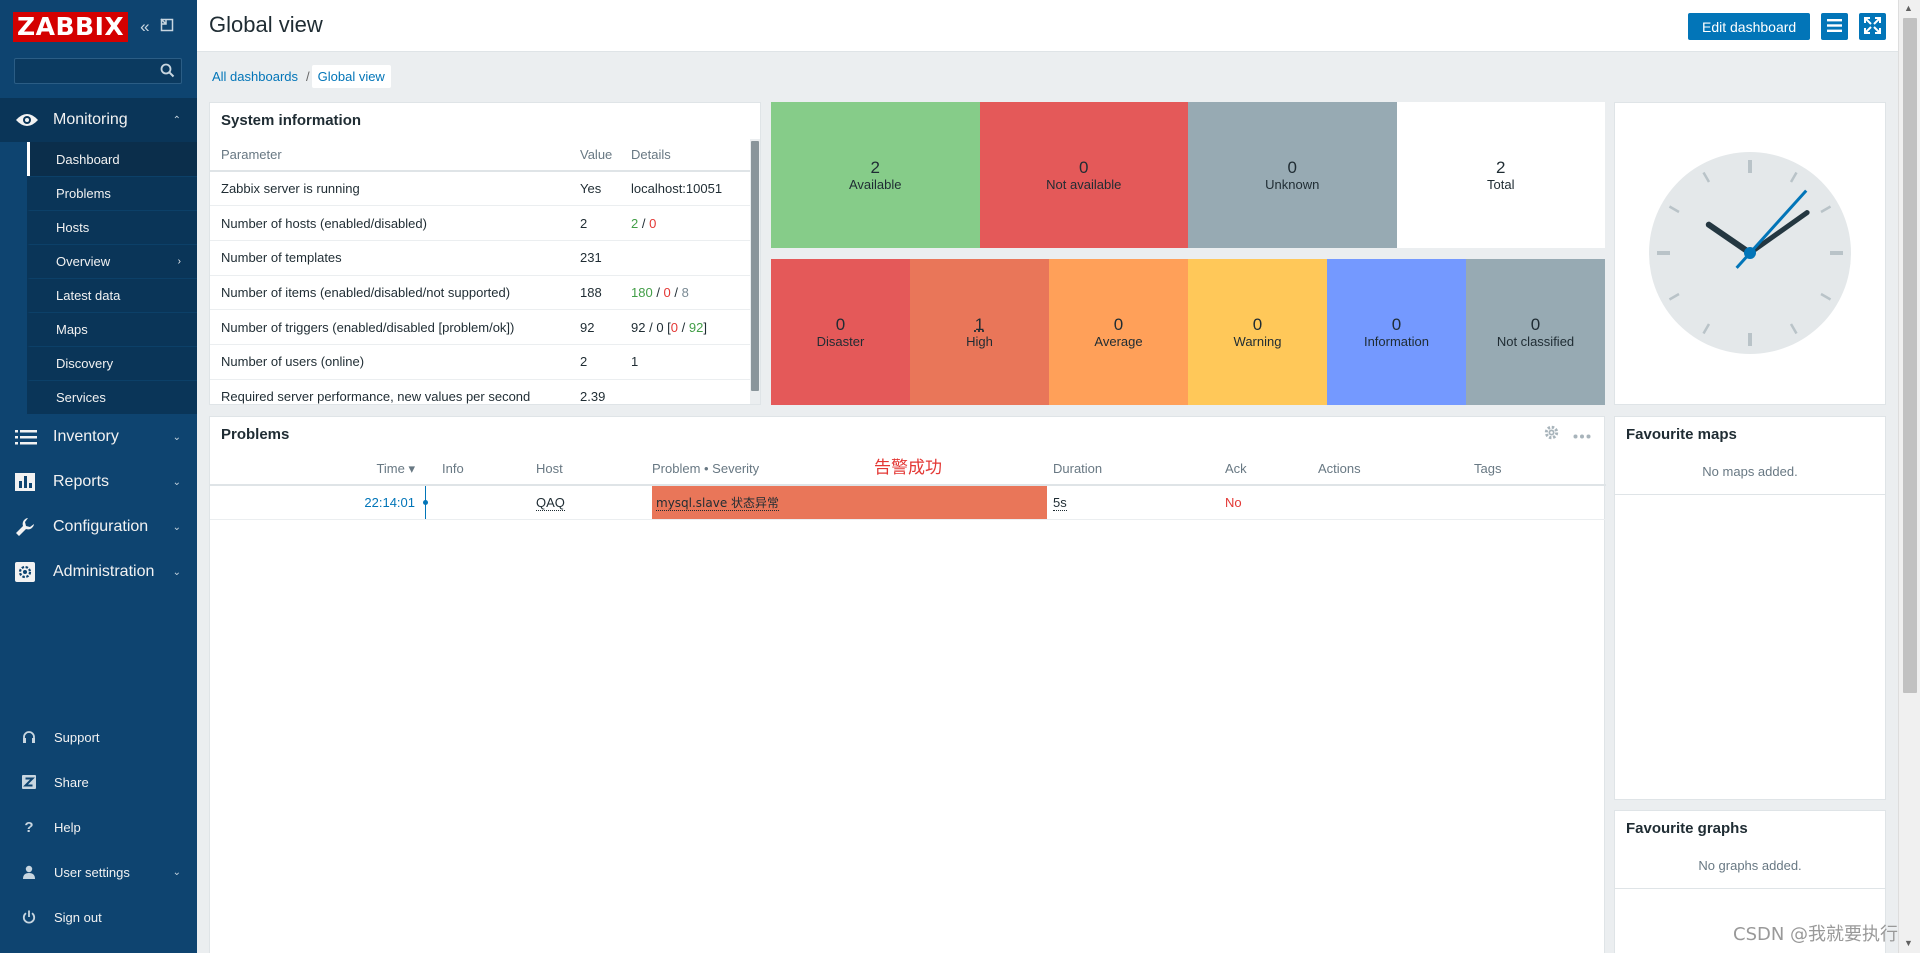 This screenshot has height=953, width=1920. I want to click on value-cell: 188, so click(605, 293).